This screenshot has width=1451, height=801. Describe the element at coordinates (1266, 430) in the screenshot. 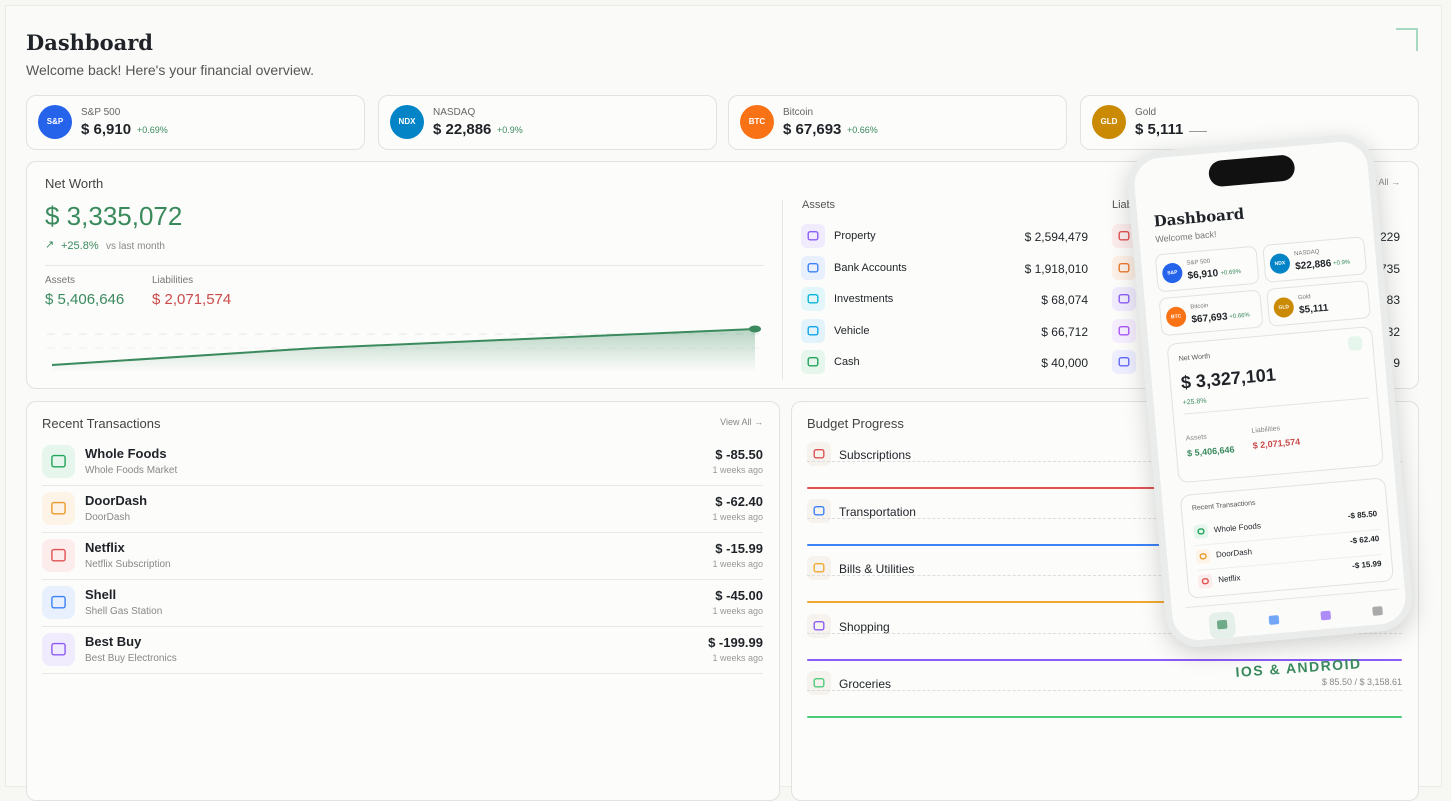

I see `phone-liab-label: Liabilities` at that location.